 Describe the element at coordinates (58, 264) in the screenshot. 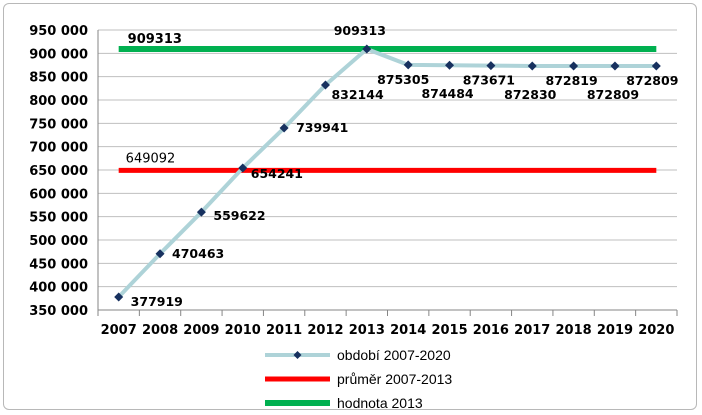

I see `y-tick-label: 450 000` at that location.